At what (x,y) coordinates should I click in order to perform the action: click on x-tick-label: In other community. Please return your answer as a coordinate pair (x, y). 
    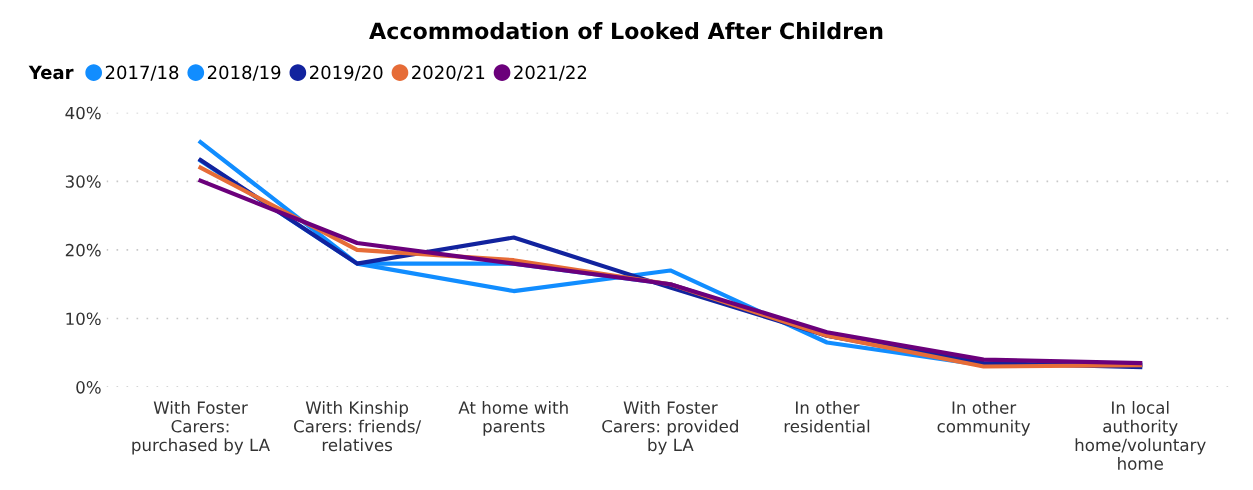
    Looking at the image, I should click on (984, 418).